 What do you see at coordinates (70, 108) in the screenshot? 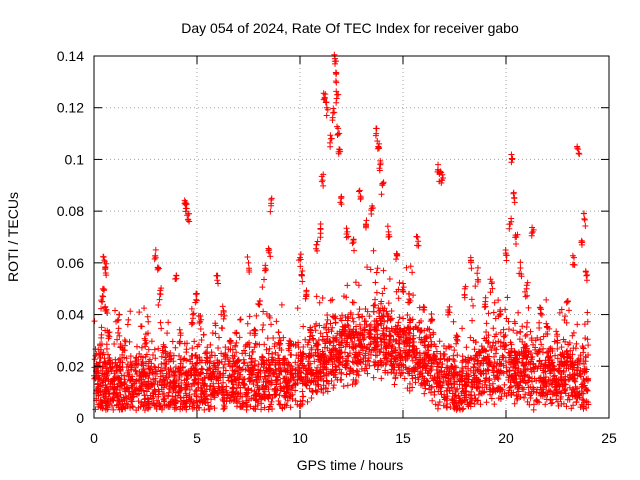
I see `y-tick-label: 0.12` at bounding box center [70, 108].